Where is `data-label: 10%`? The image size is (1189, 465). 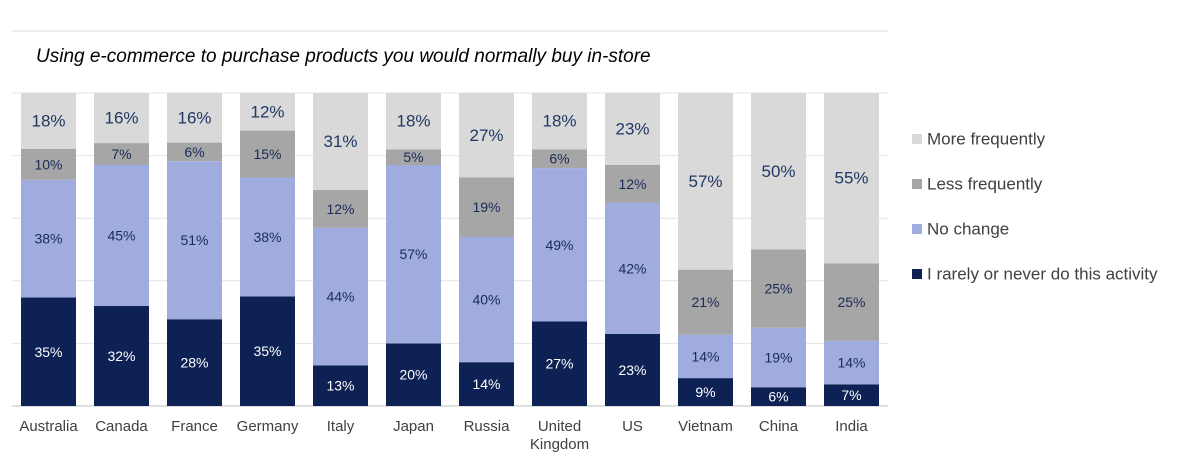
data-label: 10% is located at coordinates (48, 164).